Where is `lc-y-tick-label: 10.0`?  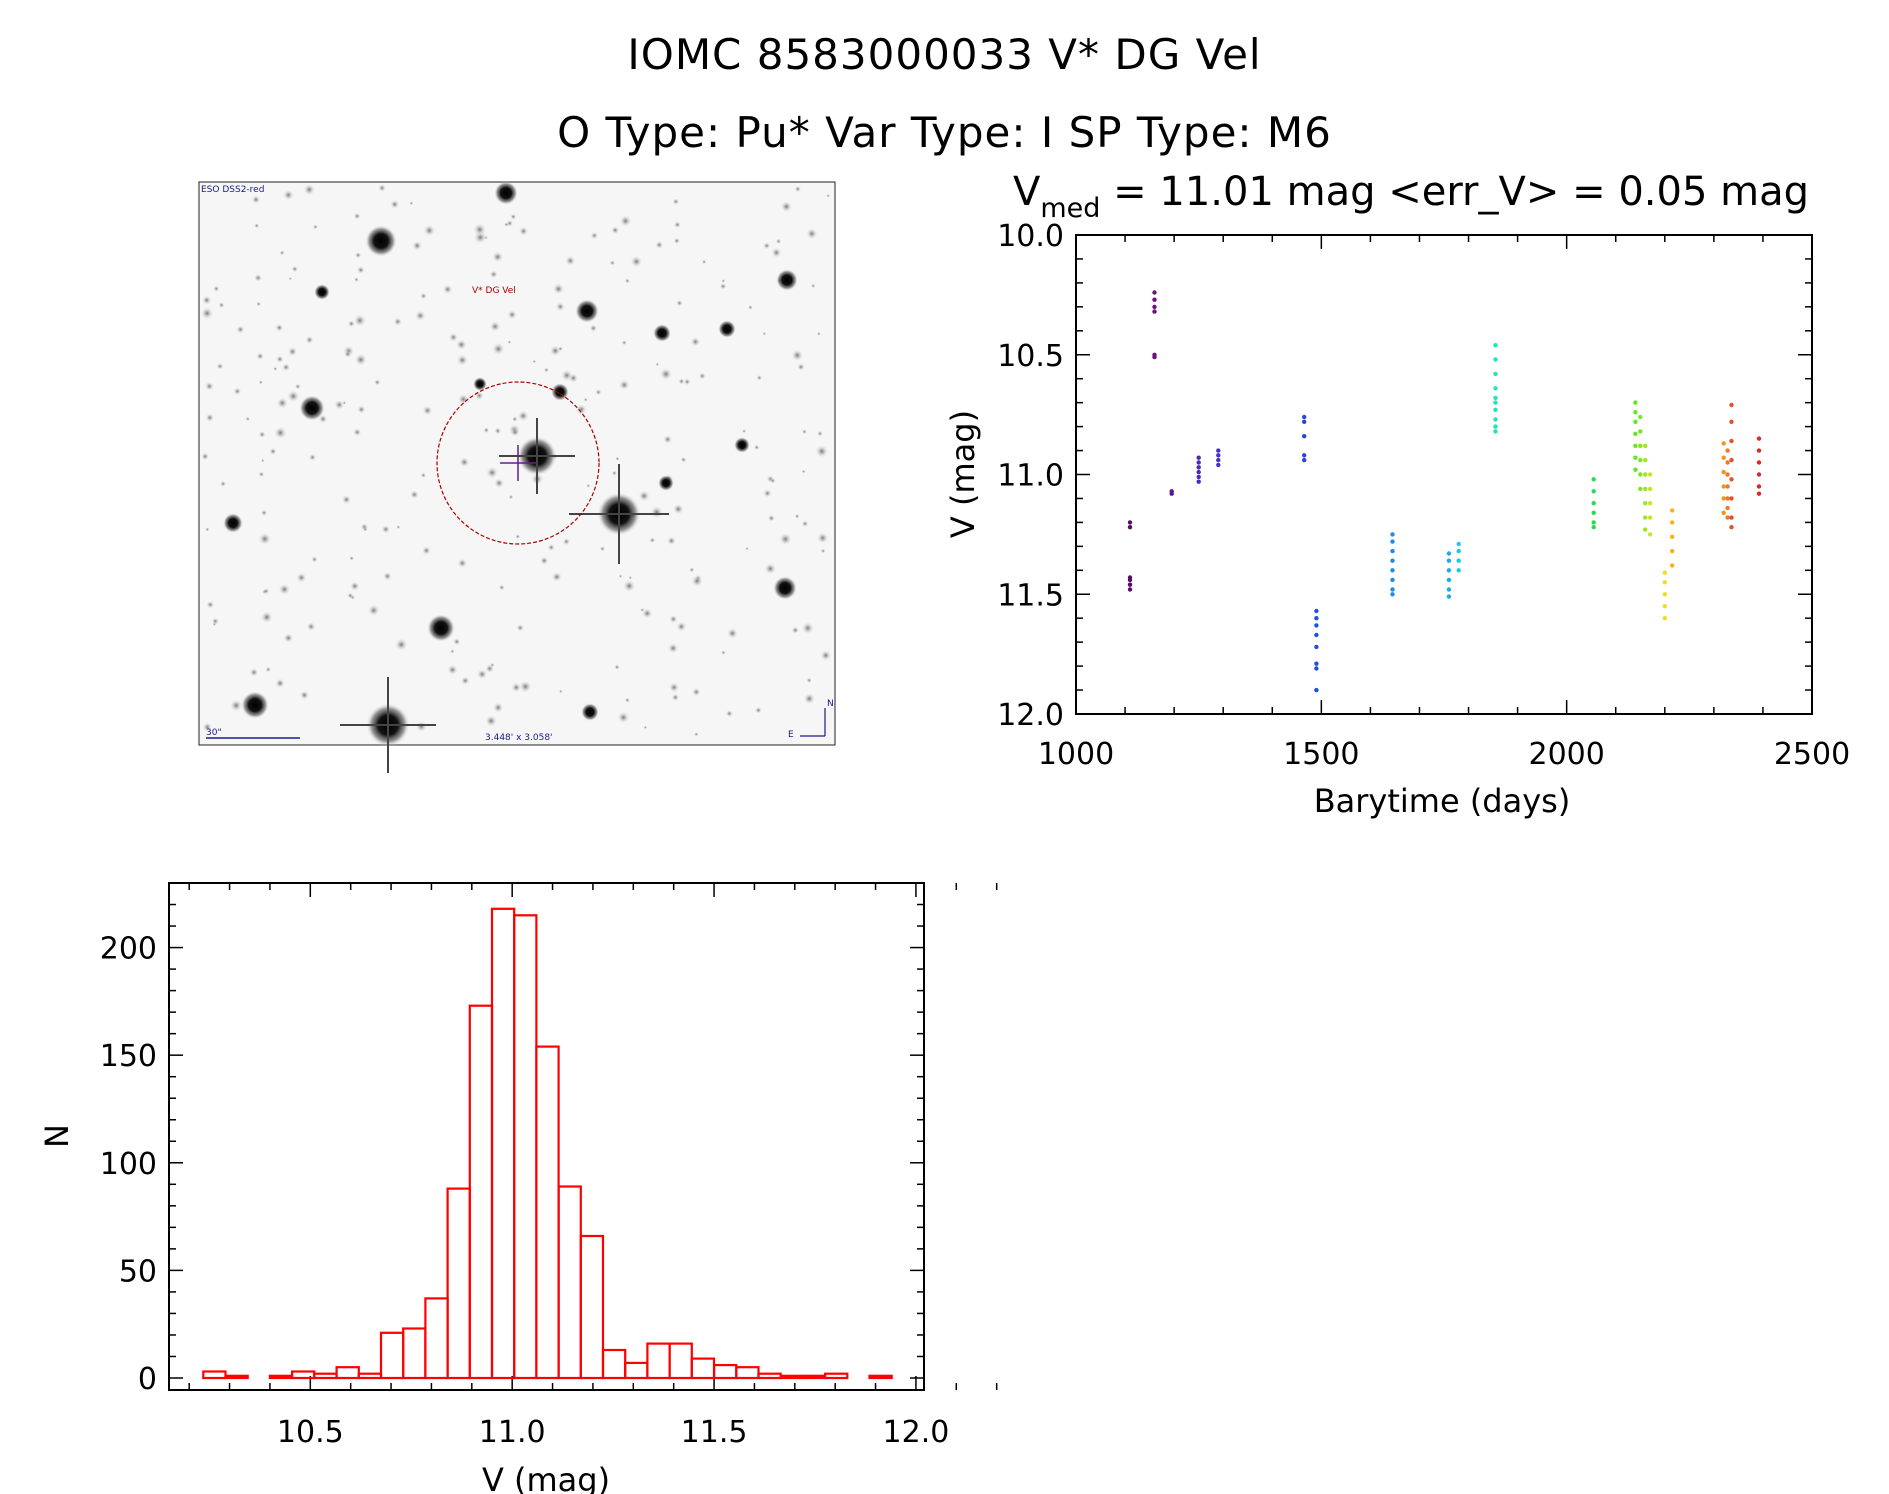 lc-y-tick-label: 10.0 is located at coordinates (1030, 236).